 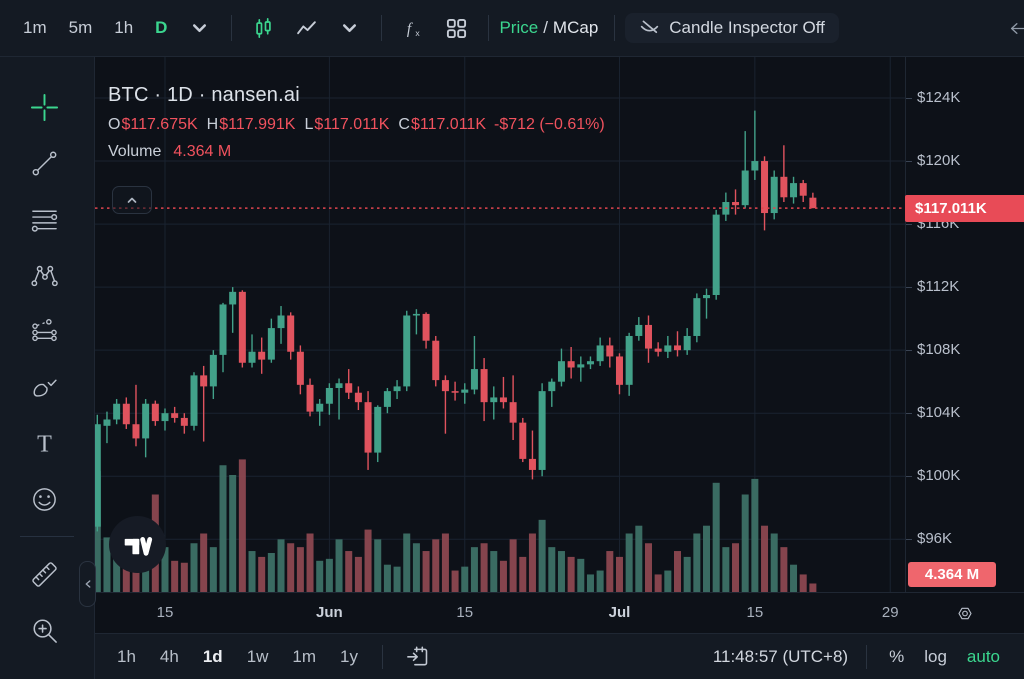 I want to click on price-mode-button: Price, so click(x=519, y=27).